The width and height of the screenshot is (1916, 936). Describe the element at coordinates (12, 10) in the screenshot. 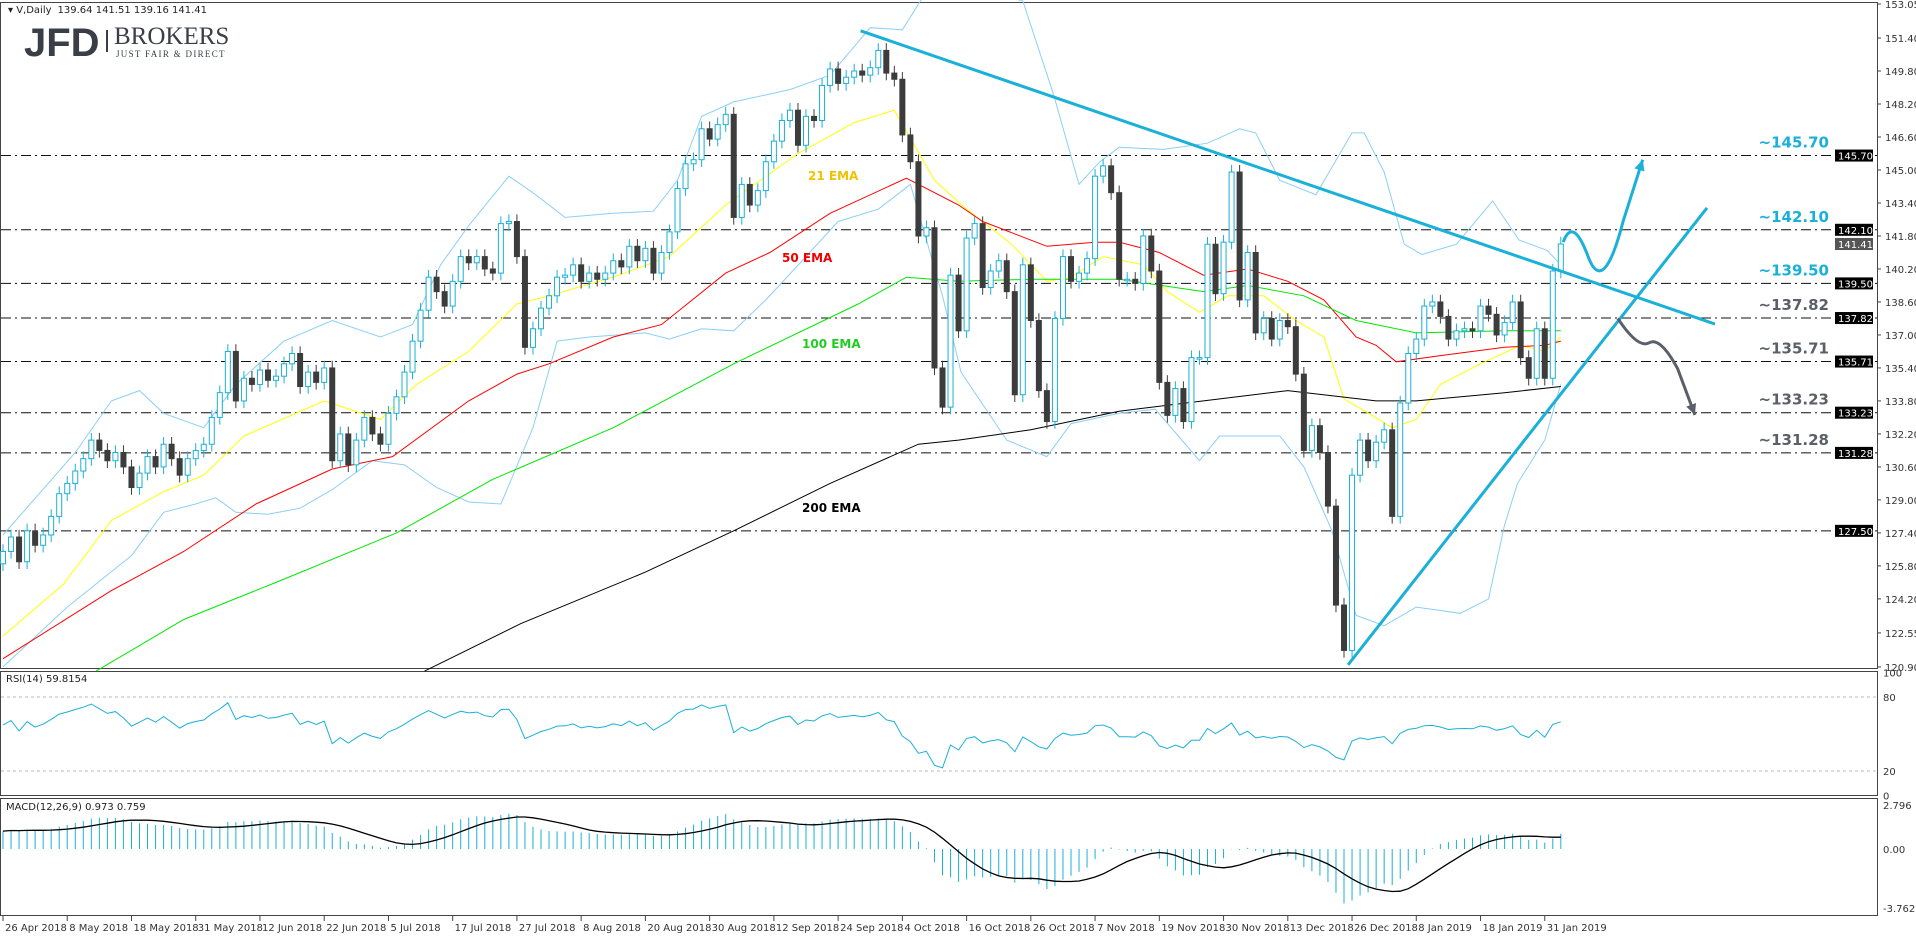

I see `dropdown-triangle-icon: ▾` at that location.